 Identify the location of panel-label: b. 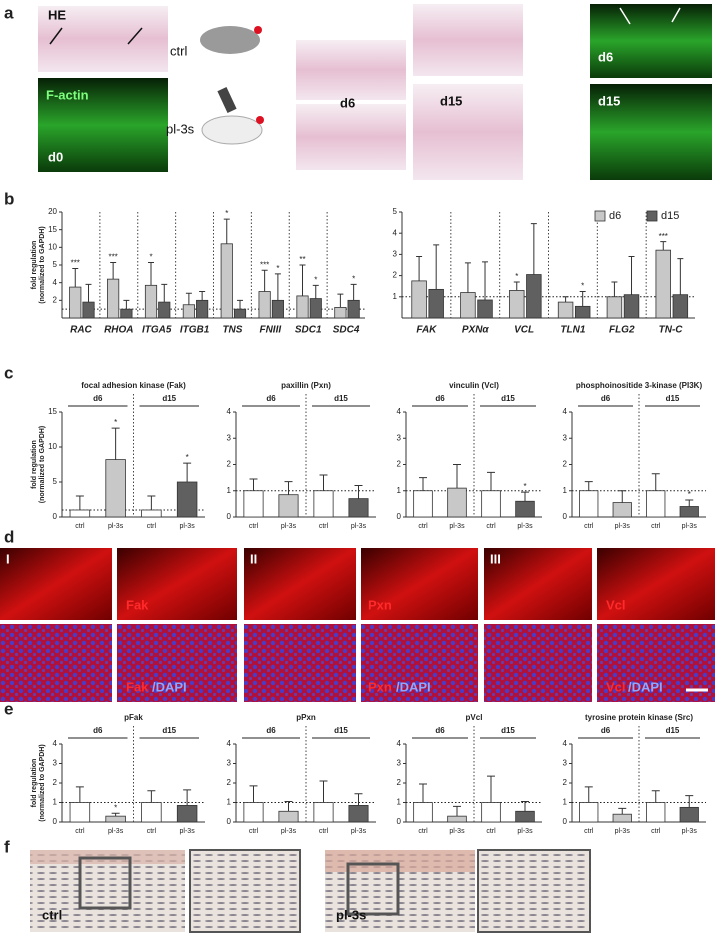
(9, 198).